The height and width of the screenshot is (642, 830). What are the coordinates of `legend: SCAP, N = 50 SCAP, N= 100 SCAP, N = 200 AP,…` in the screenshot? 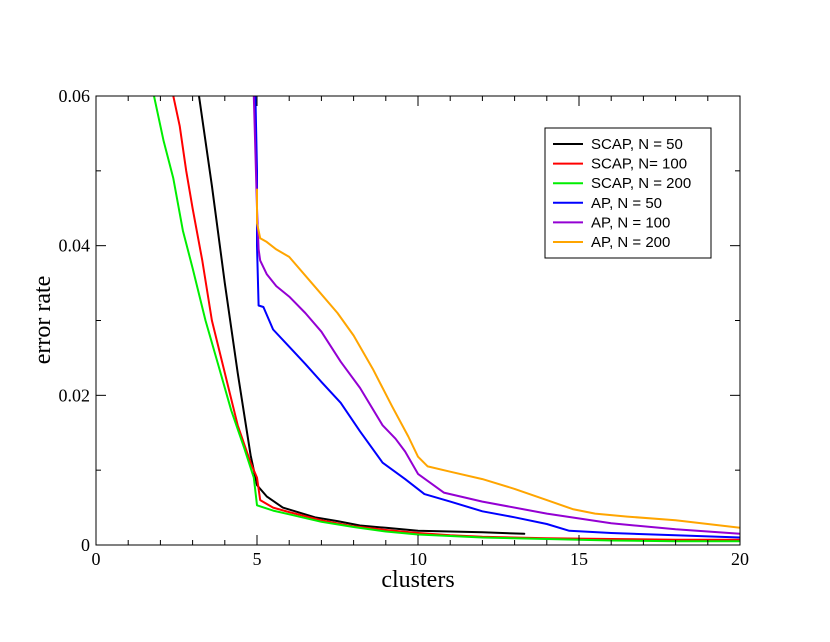 It's located at (628, 193).